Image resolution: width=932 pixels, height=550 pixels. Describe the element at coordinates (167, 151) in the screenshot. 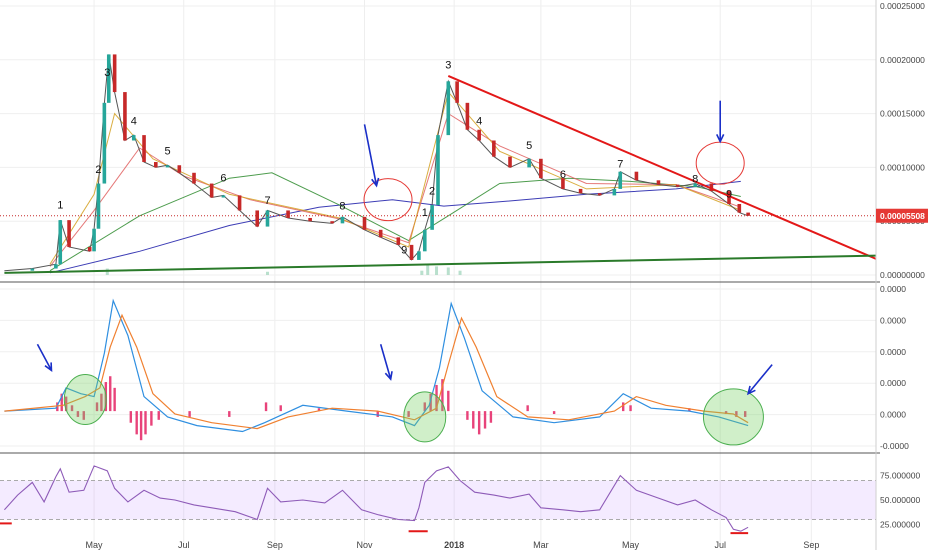

I see `wave-label: 5` at that location.